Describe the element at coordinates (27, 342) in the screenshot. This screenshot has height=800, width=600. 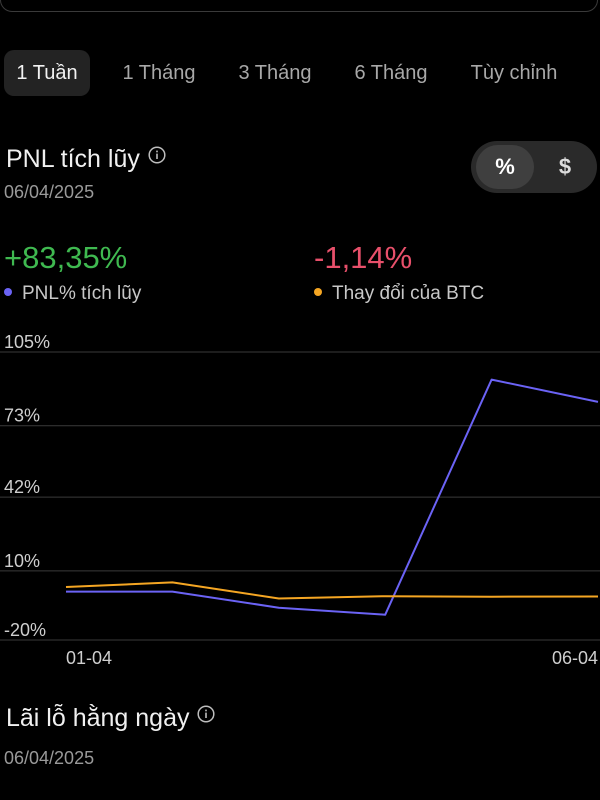
I see `y-tick-label: 105%` at that location.